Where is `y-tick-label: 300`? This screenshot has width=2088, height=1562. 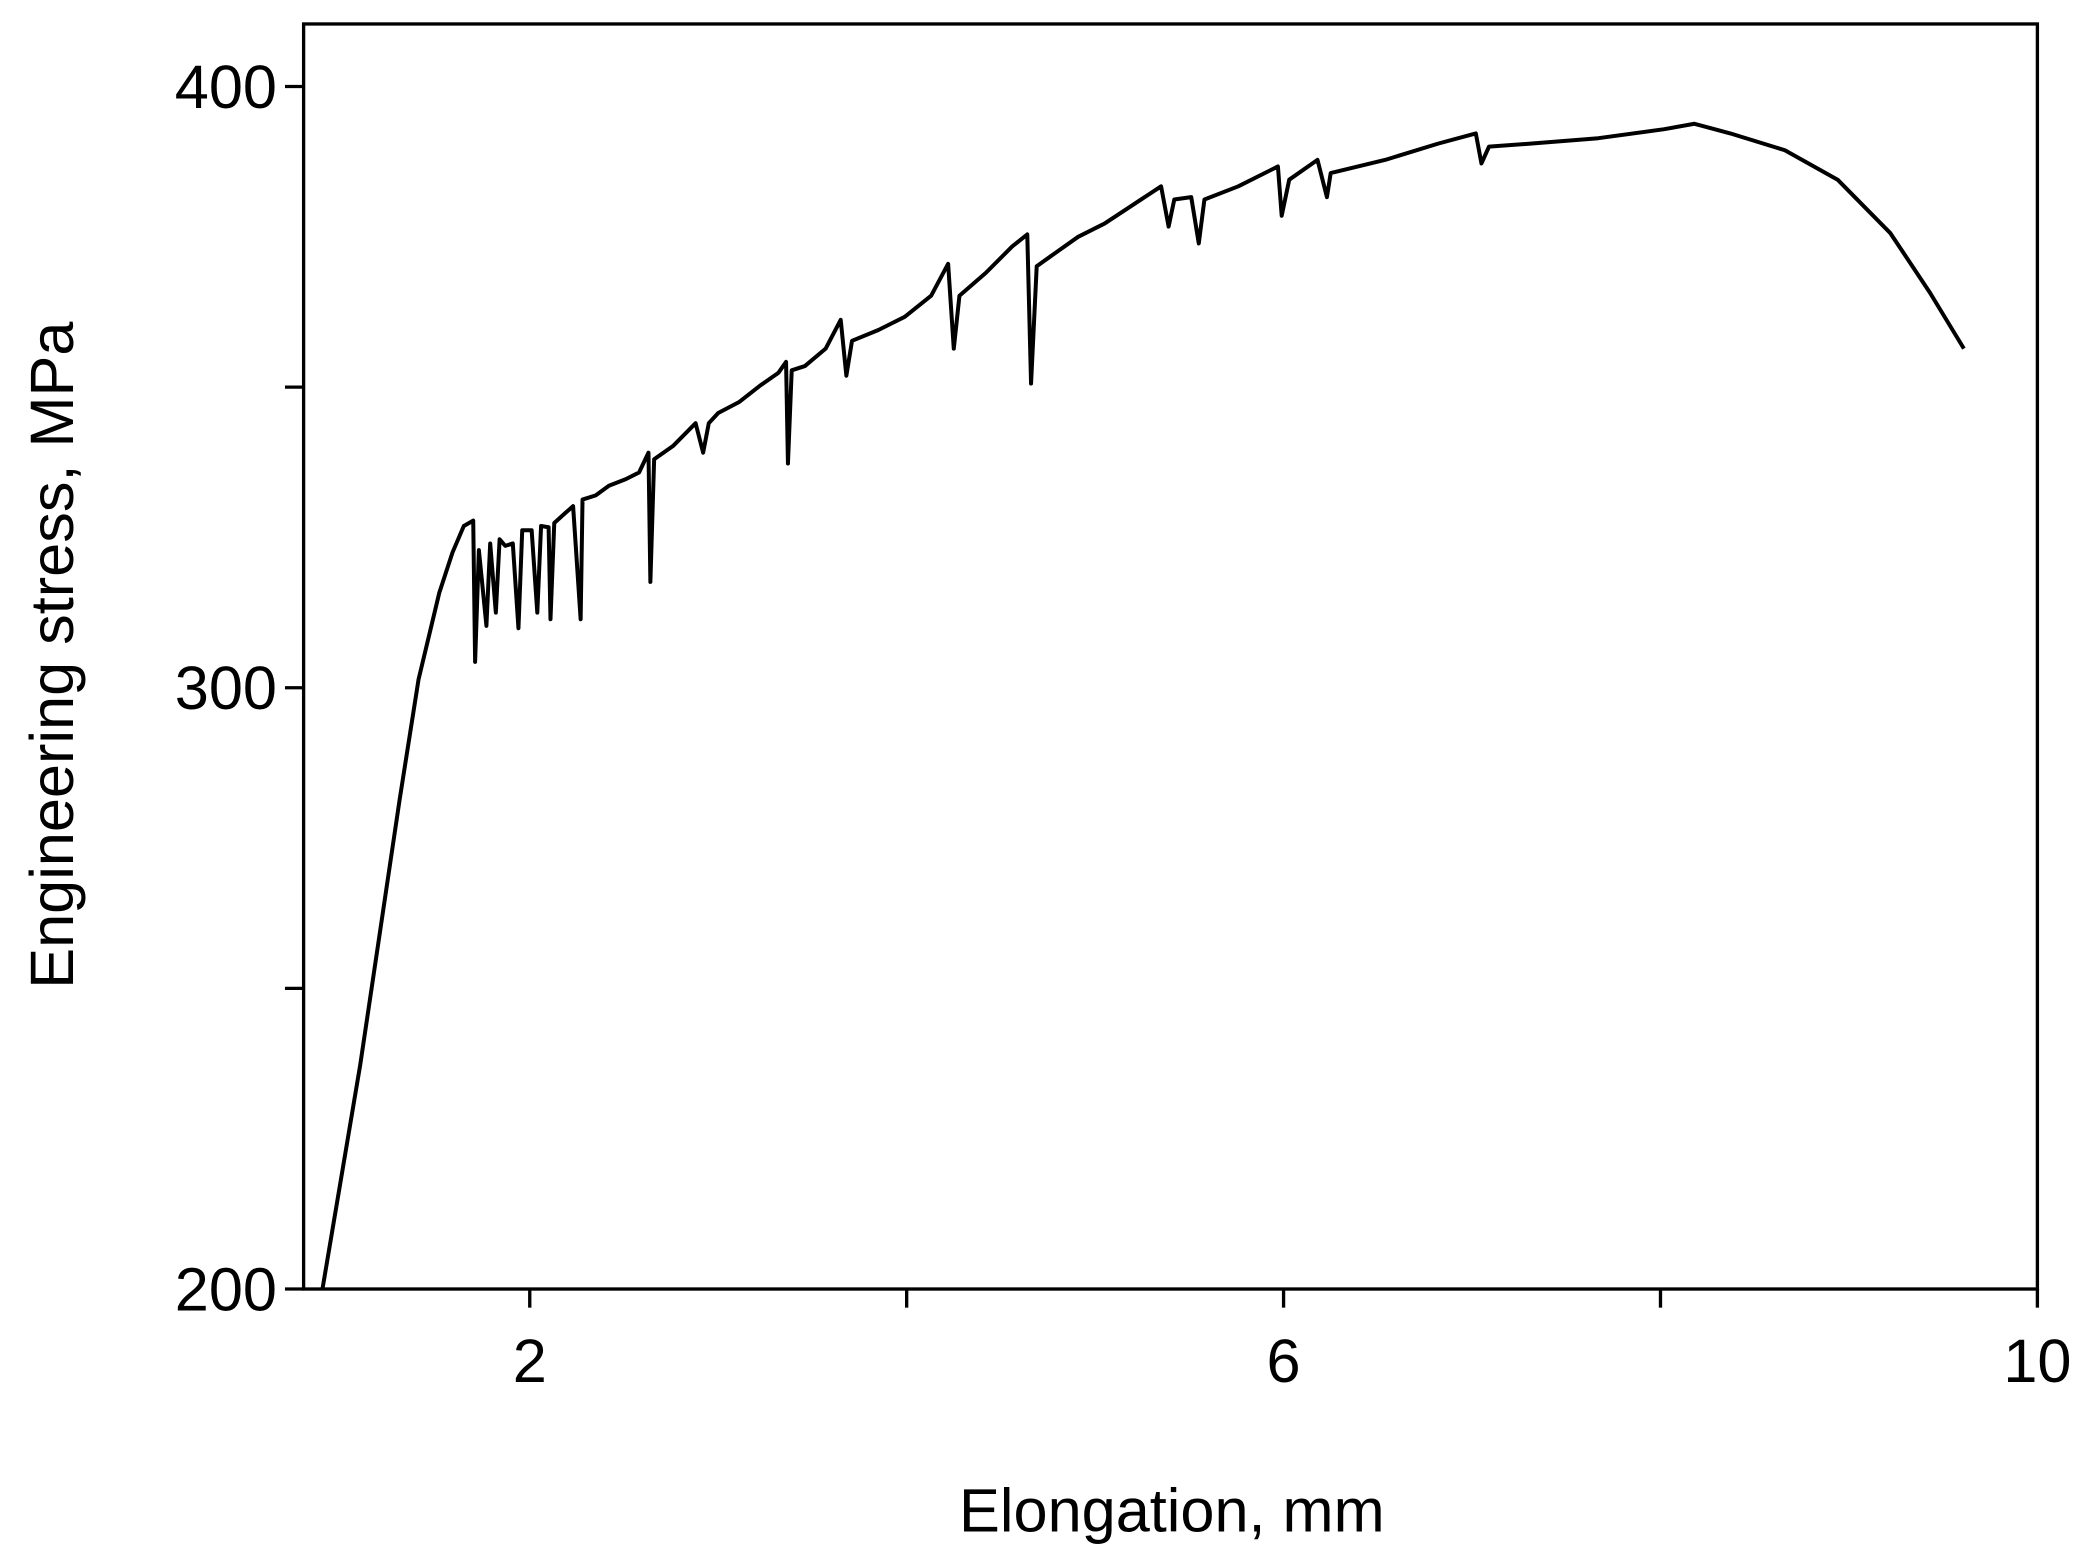
y-tick-label: 300 is located at coordinates (226, 688).